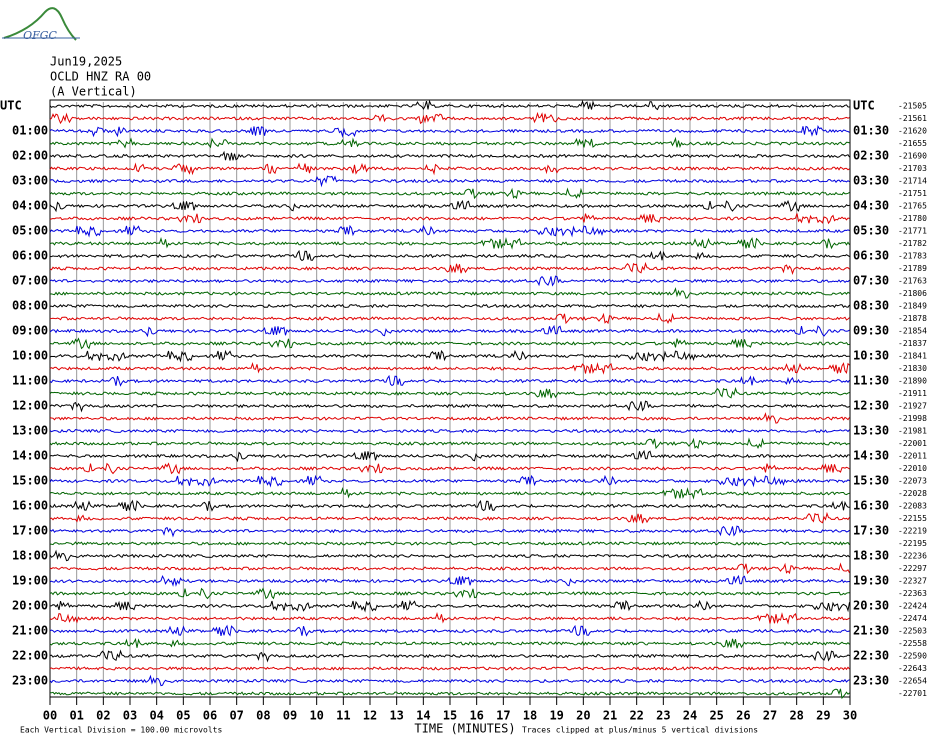 Image resolution: width=930 pixels, height=744 pixels. I want to click on offset-label: -22195, so click(912, 543).